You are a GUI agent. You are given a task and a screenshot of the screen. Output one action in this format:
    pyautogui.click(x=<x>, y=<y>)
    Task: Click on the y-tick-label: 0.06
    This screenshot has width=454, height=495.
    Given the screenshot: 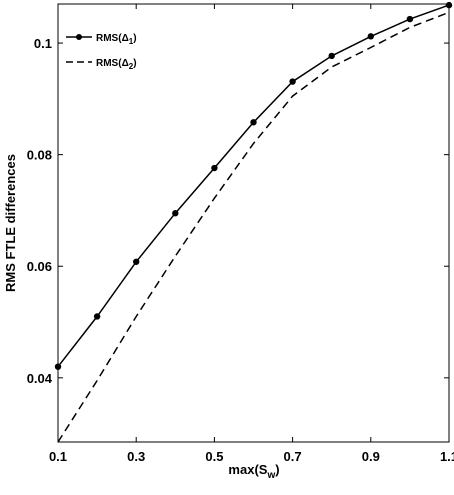 What is the action you would take?
    pyautogui.click(x=39, y=266)
    